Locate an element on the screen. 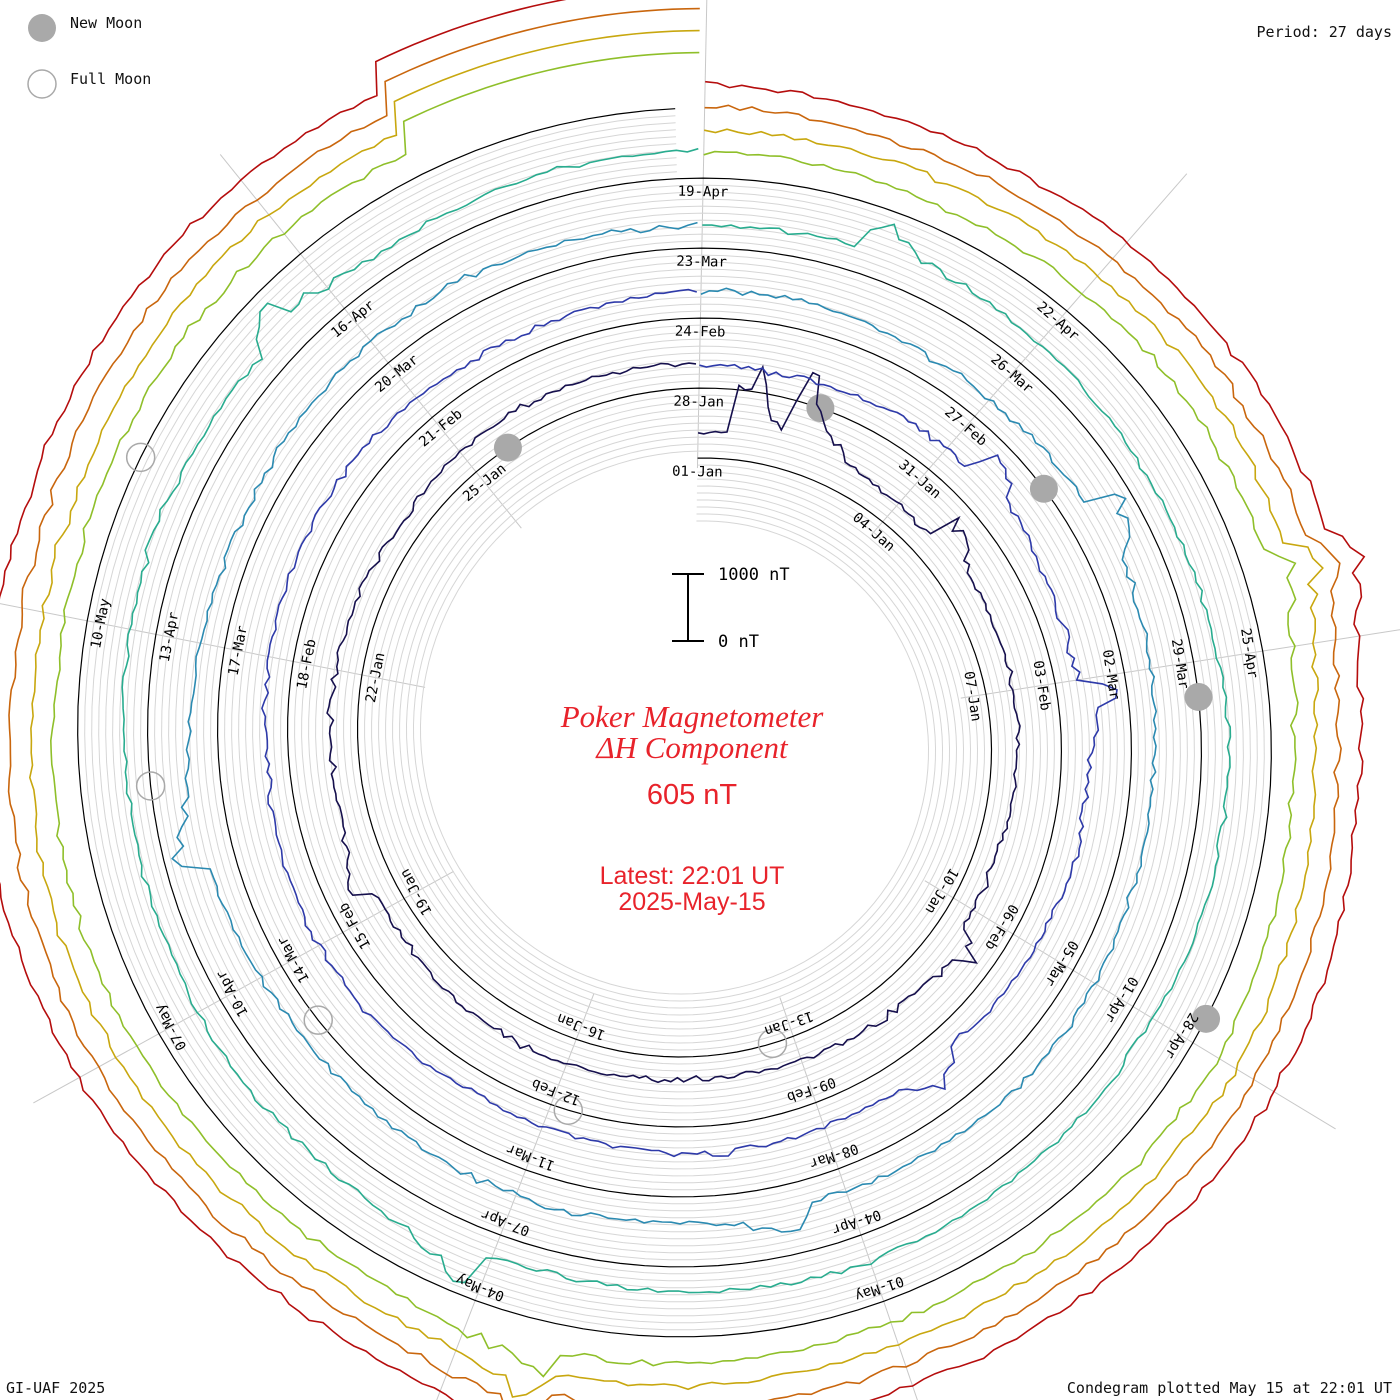  credit-label: GI-UAF 2025 is located at coordinates (56, 1388).